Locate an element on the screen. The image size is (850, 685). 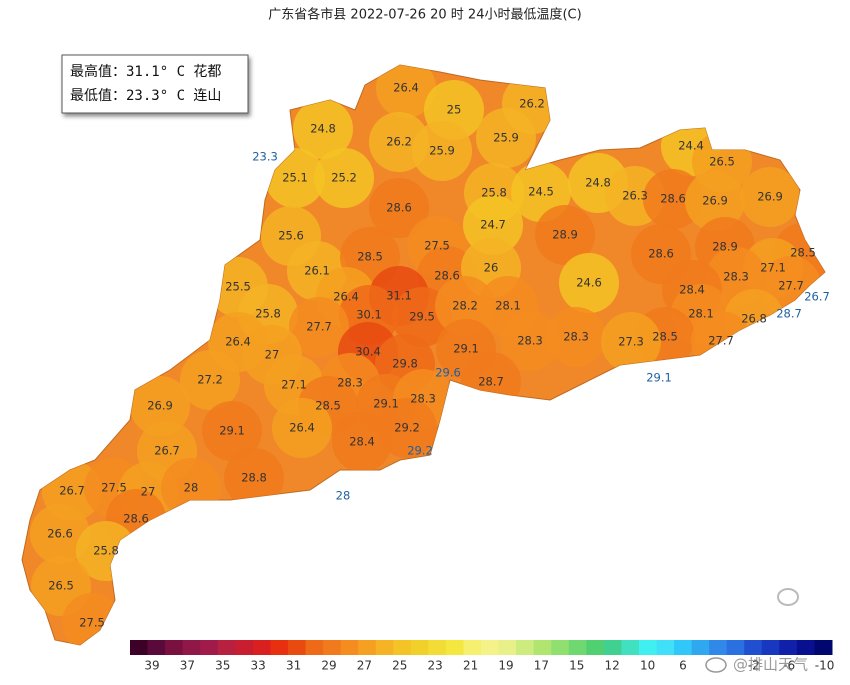
region-label: 24.7 is located at coordinates (493, 225).